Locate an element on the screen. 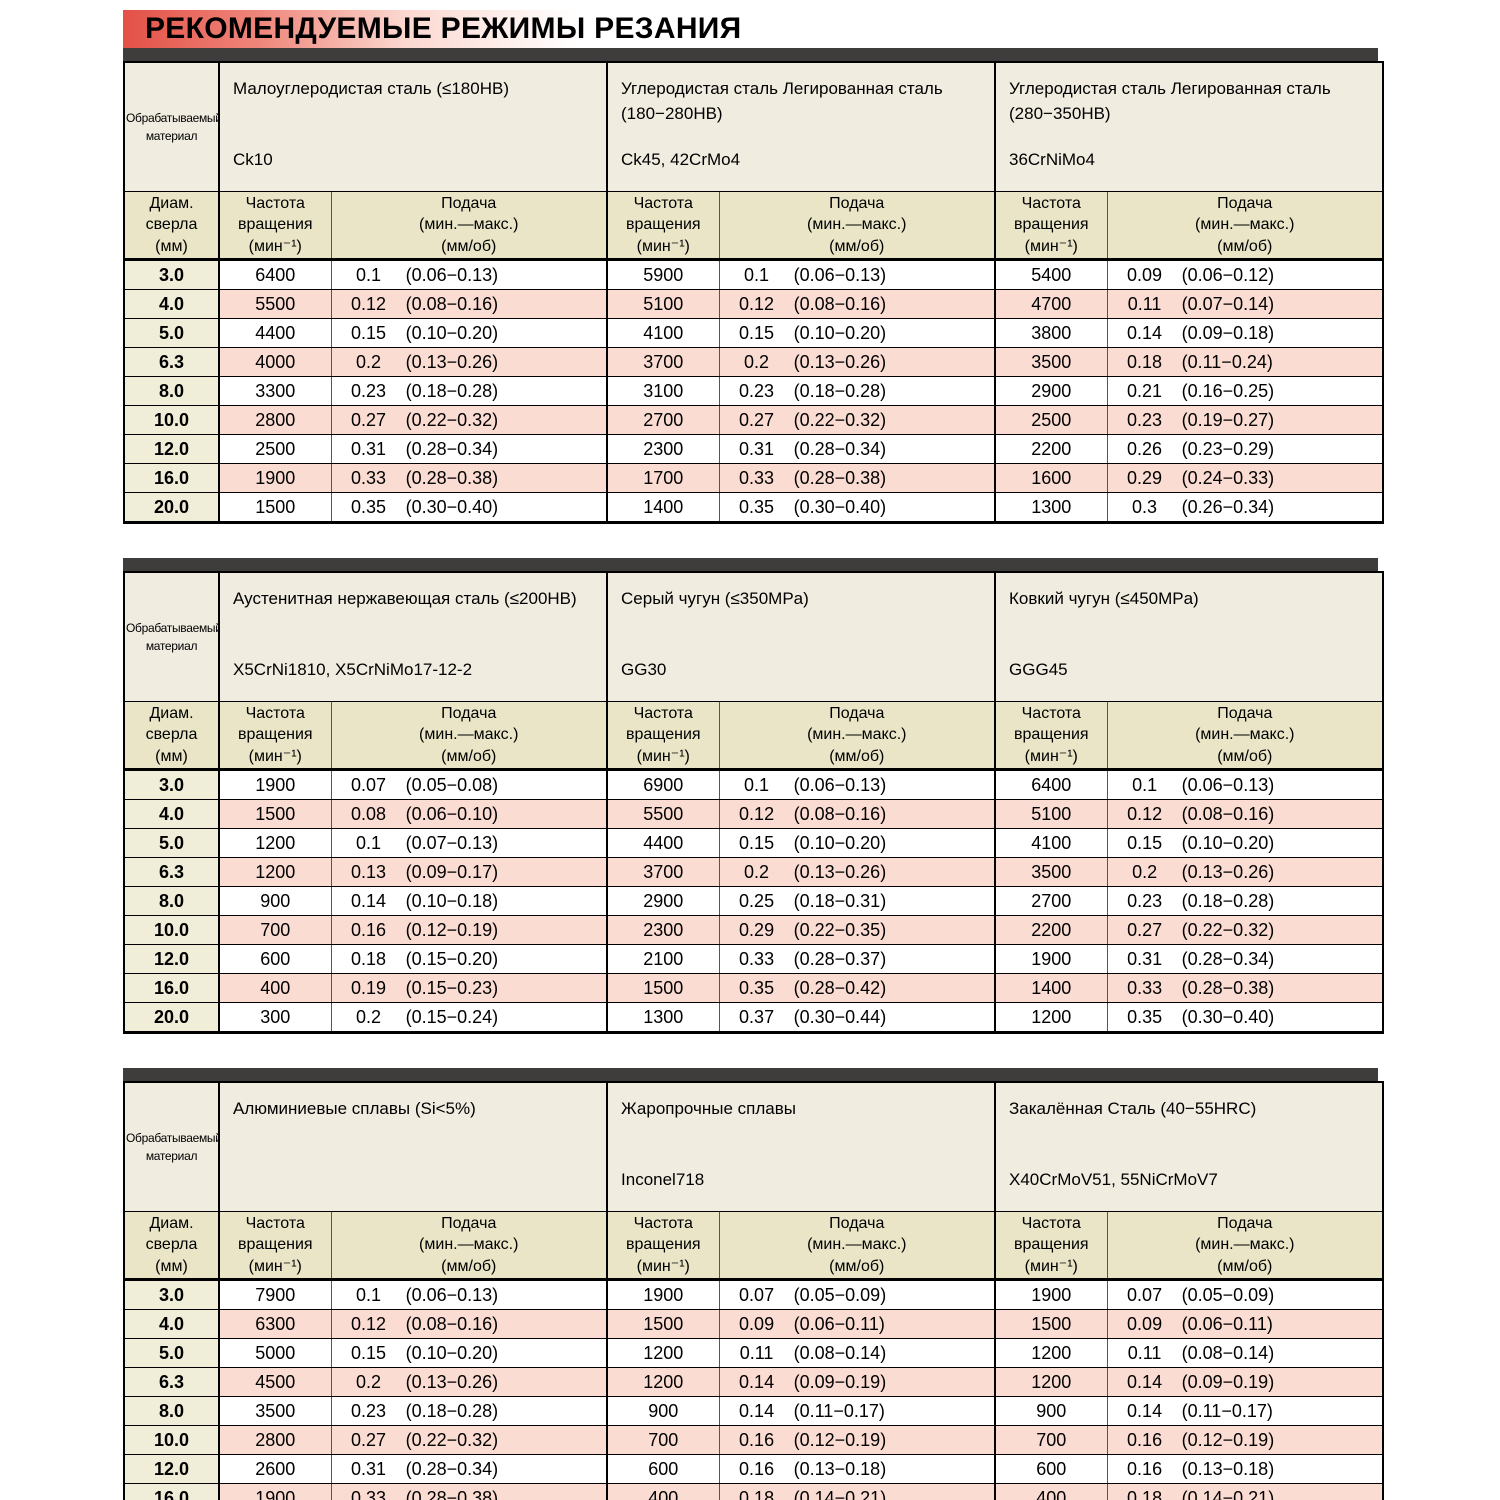 The width and height of the screenshot is (1500, 1500). feed-cell: 0.35 (0.30−0.40) is located at coordinates (468, 507).